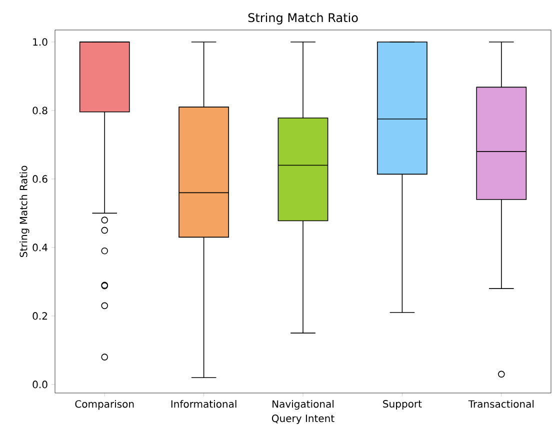 The height and width of the screenshot is (436, 554). Describe the element at coordinates (501, 404) in the screenshot. I see `x-tick-label: Transactional` at that location.